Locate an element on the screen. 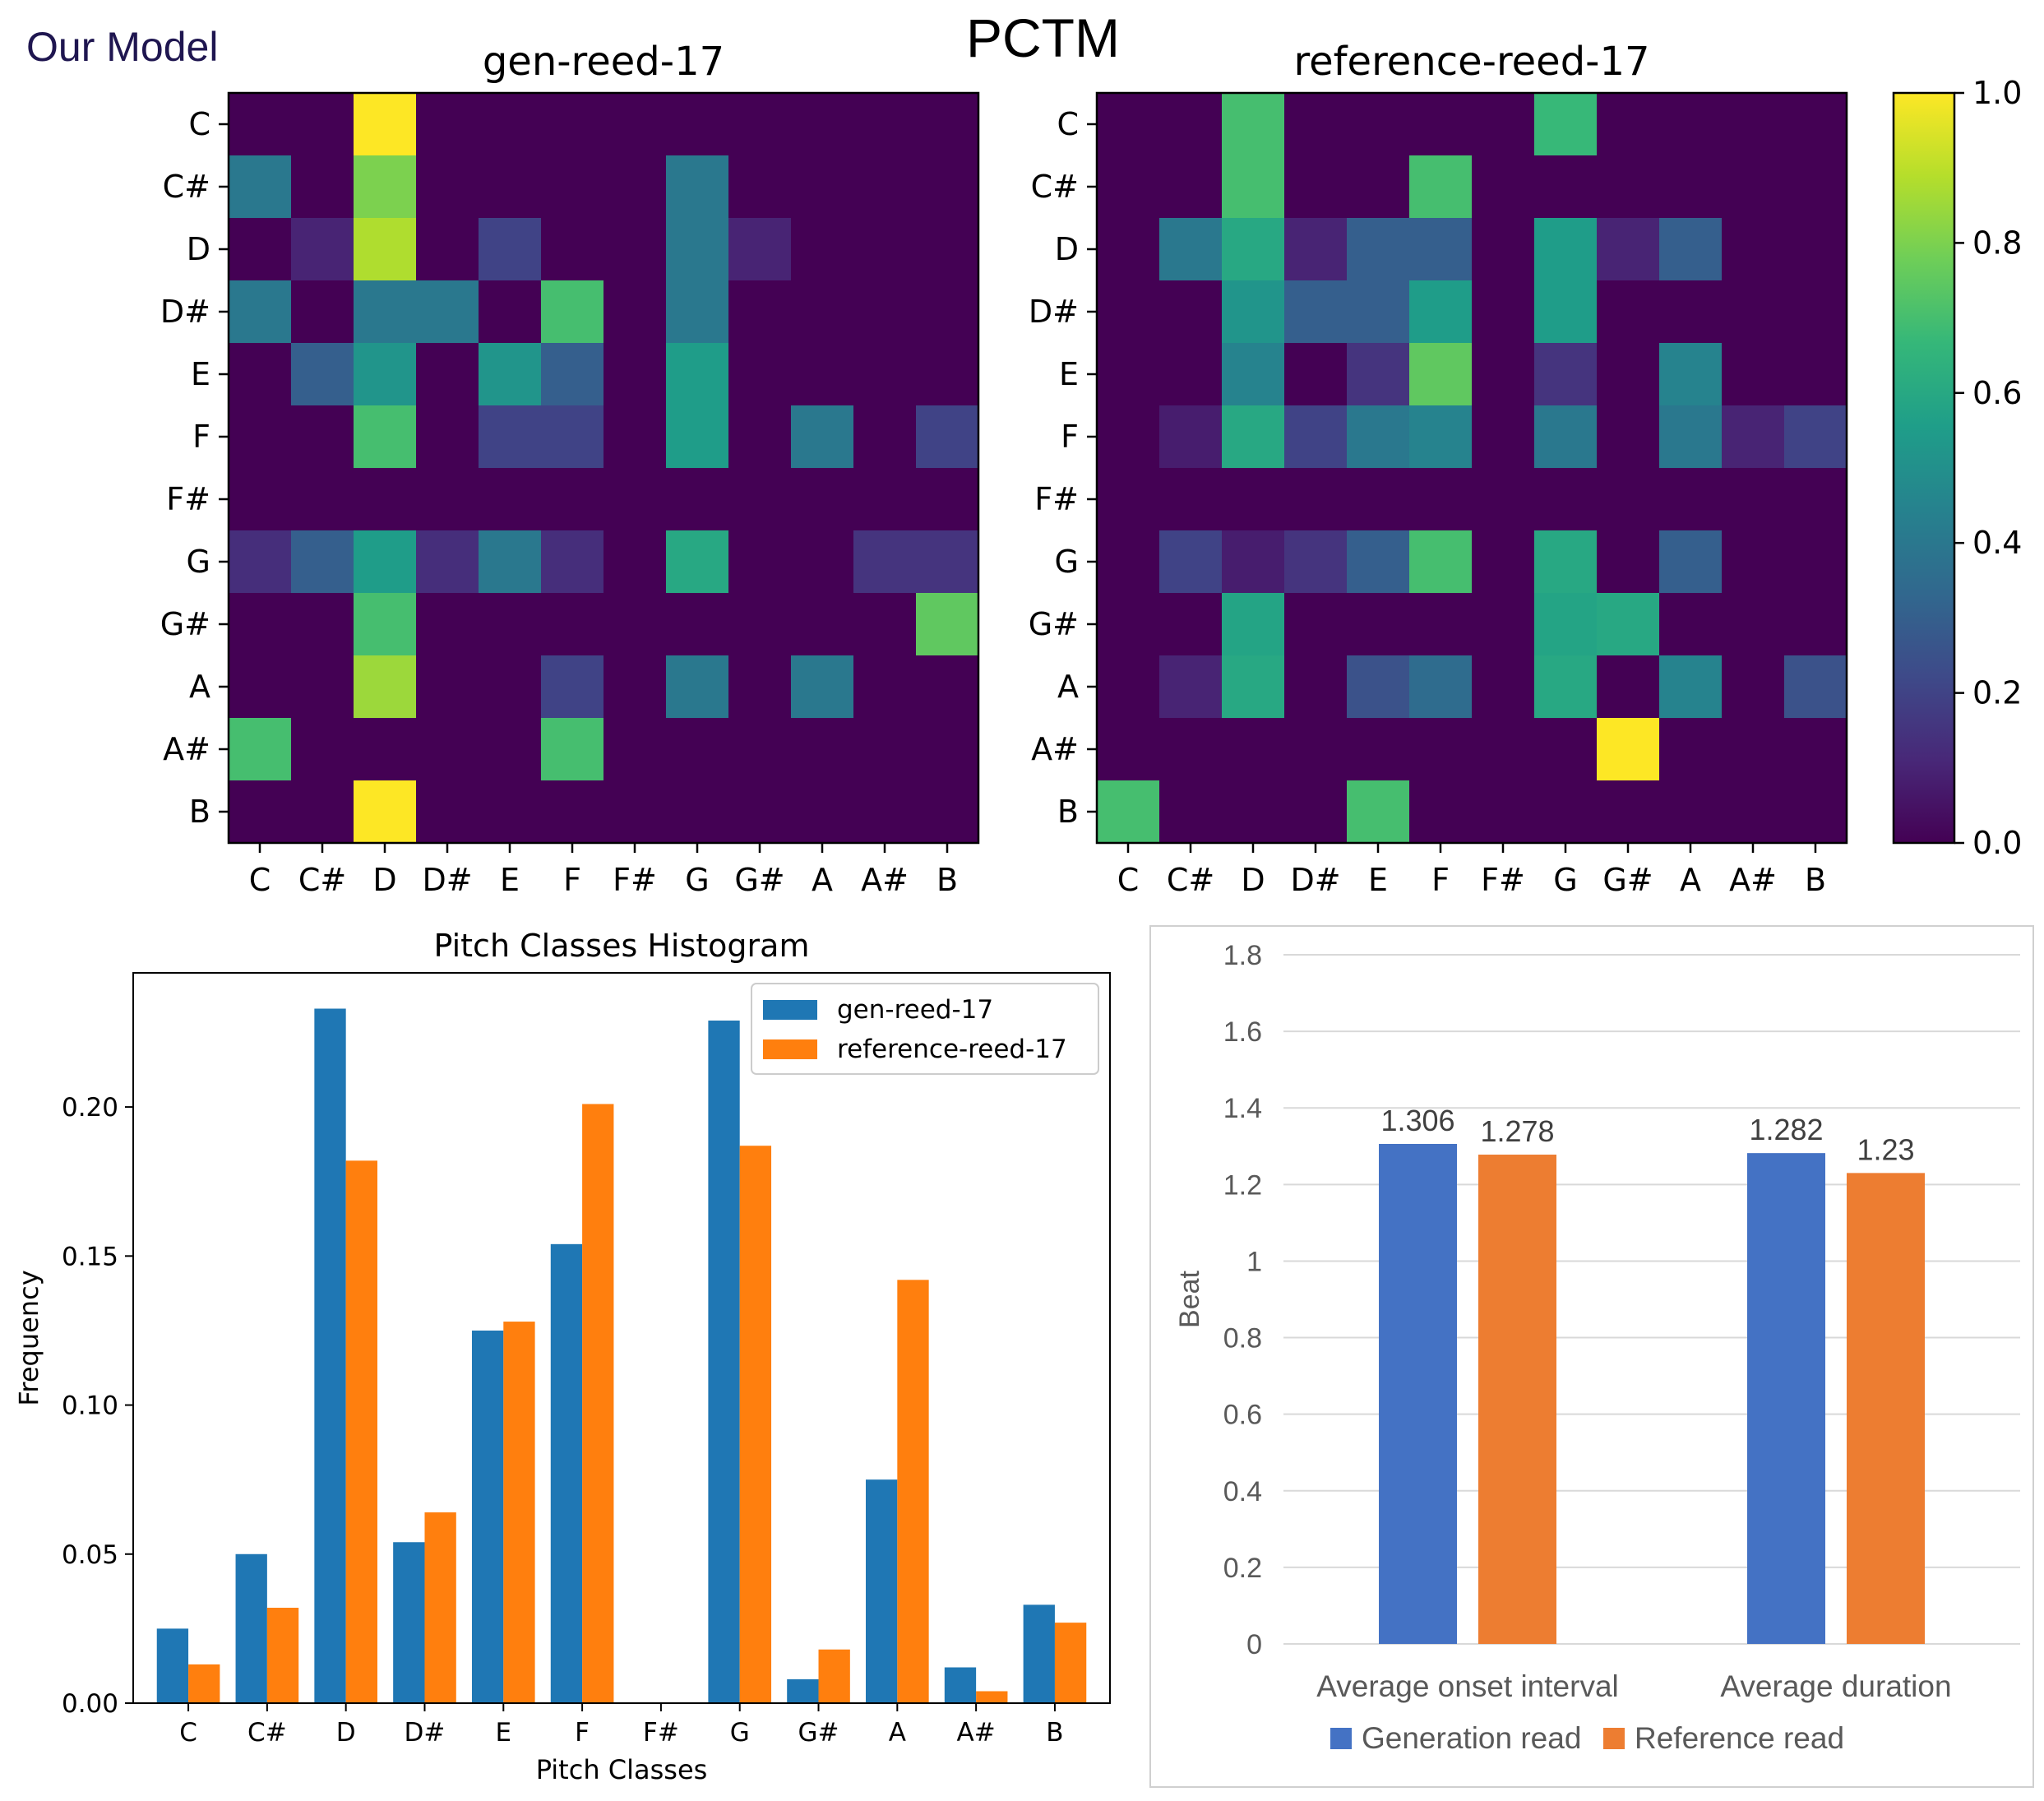 The width and height of the screenshot is (2044, 1801). heatmap-0-ytick-label: A# is located at coordinates (186, 749).